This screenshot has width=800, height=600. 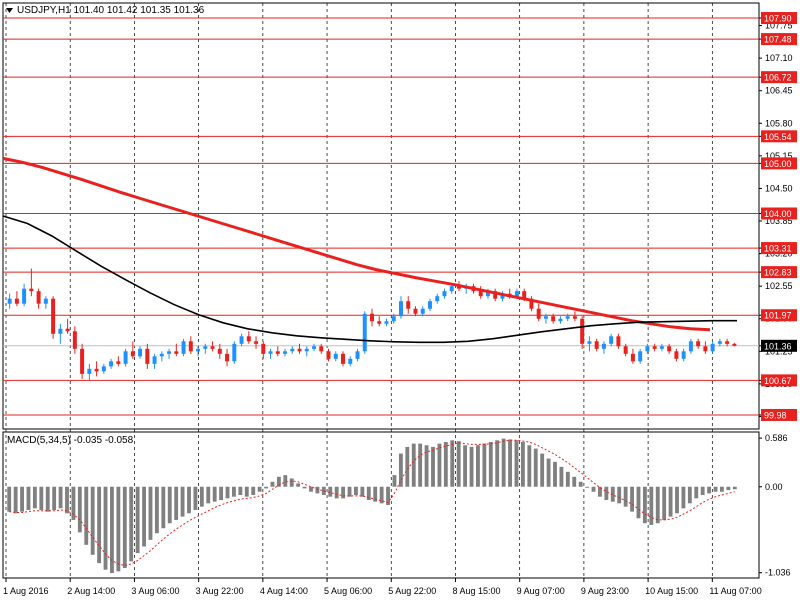 What do you see at coordinates (9, 10) in the screenshot?
I see `dropdown-triangle-icon` at bounding box center [9, 10].